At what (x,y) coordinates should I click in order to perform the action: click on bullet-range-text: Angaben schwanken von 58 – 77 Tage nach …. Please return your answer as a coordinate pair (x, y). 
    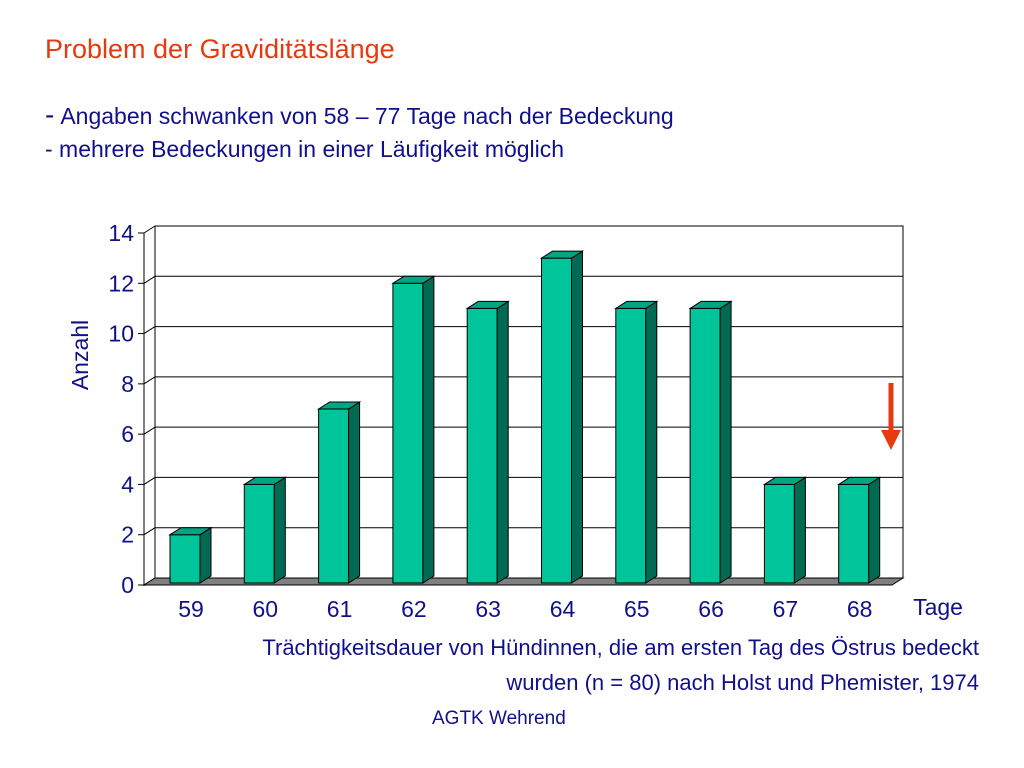
    Looking at the image, I should click on (367, 116).